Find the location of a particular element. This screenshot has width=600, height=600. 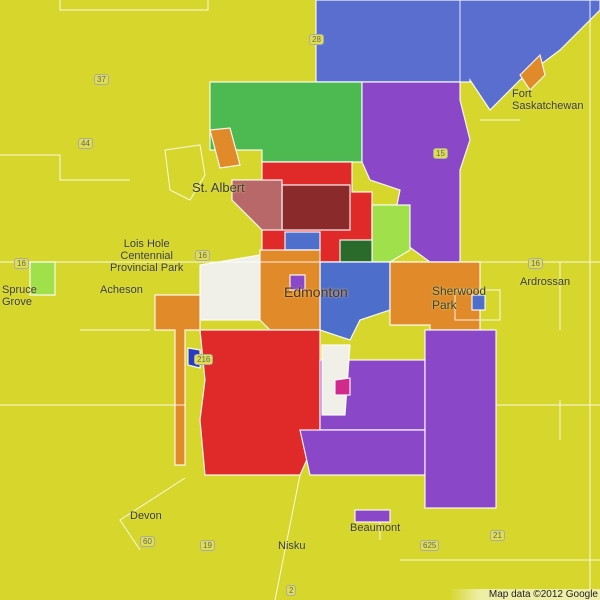

place-label-spruce-grove: Spruce Grove is located at coordinates (19, 296).